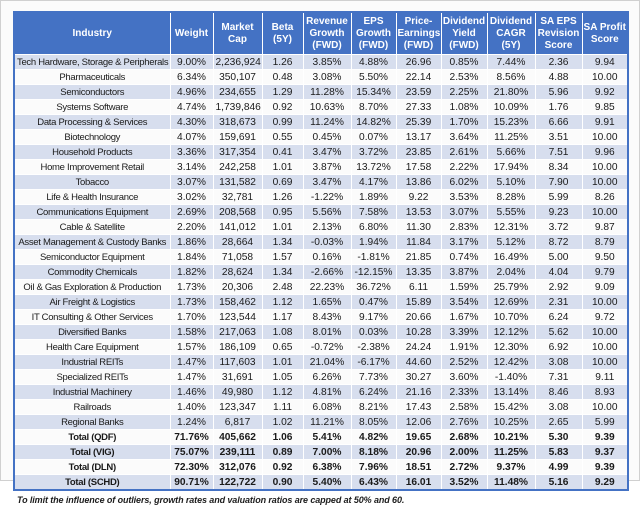 The width and height of the screenshot is (640, 505). I want to click on value-cell: 12.30%, so click(511, 347).